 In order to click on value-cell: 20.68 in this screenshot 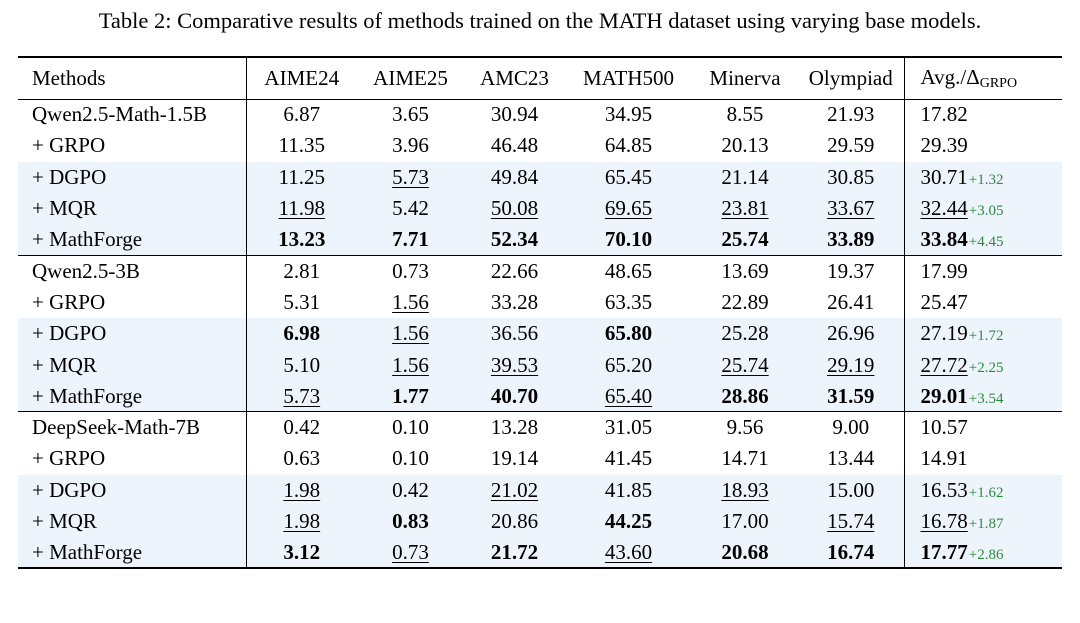, I will do `click(745, 553)`.